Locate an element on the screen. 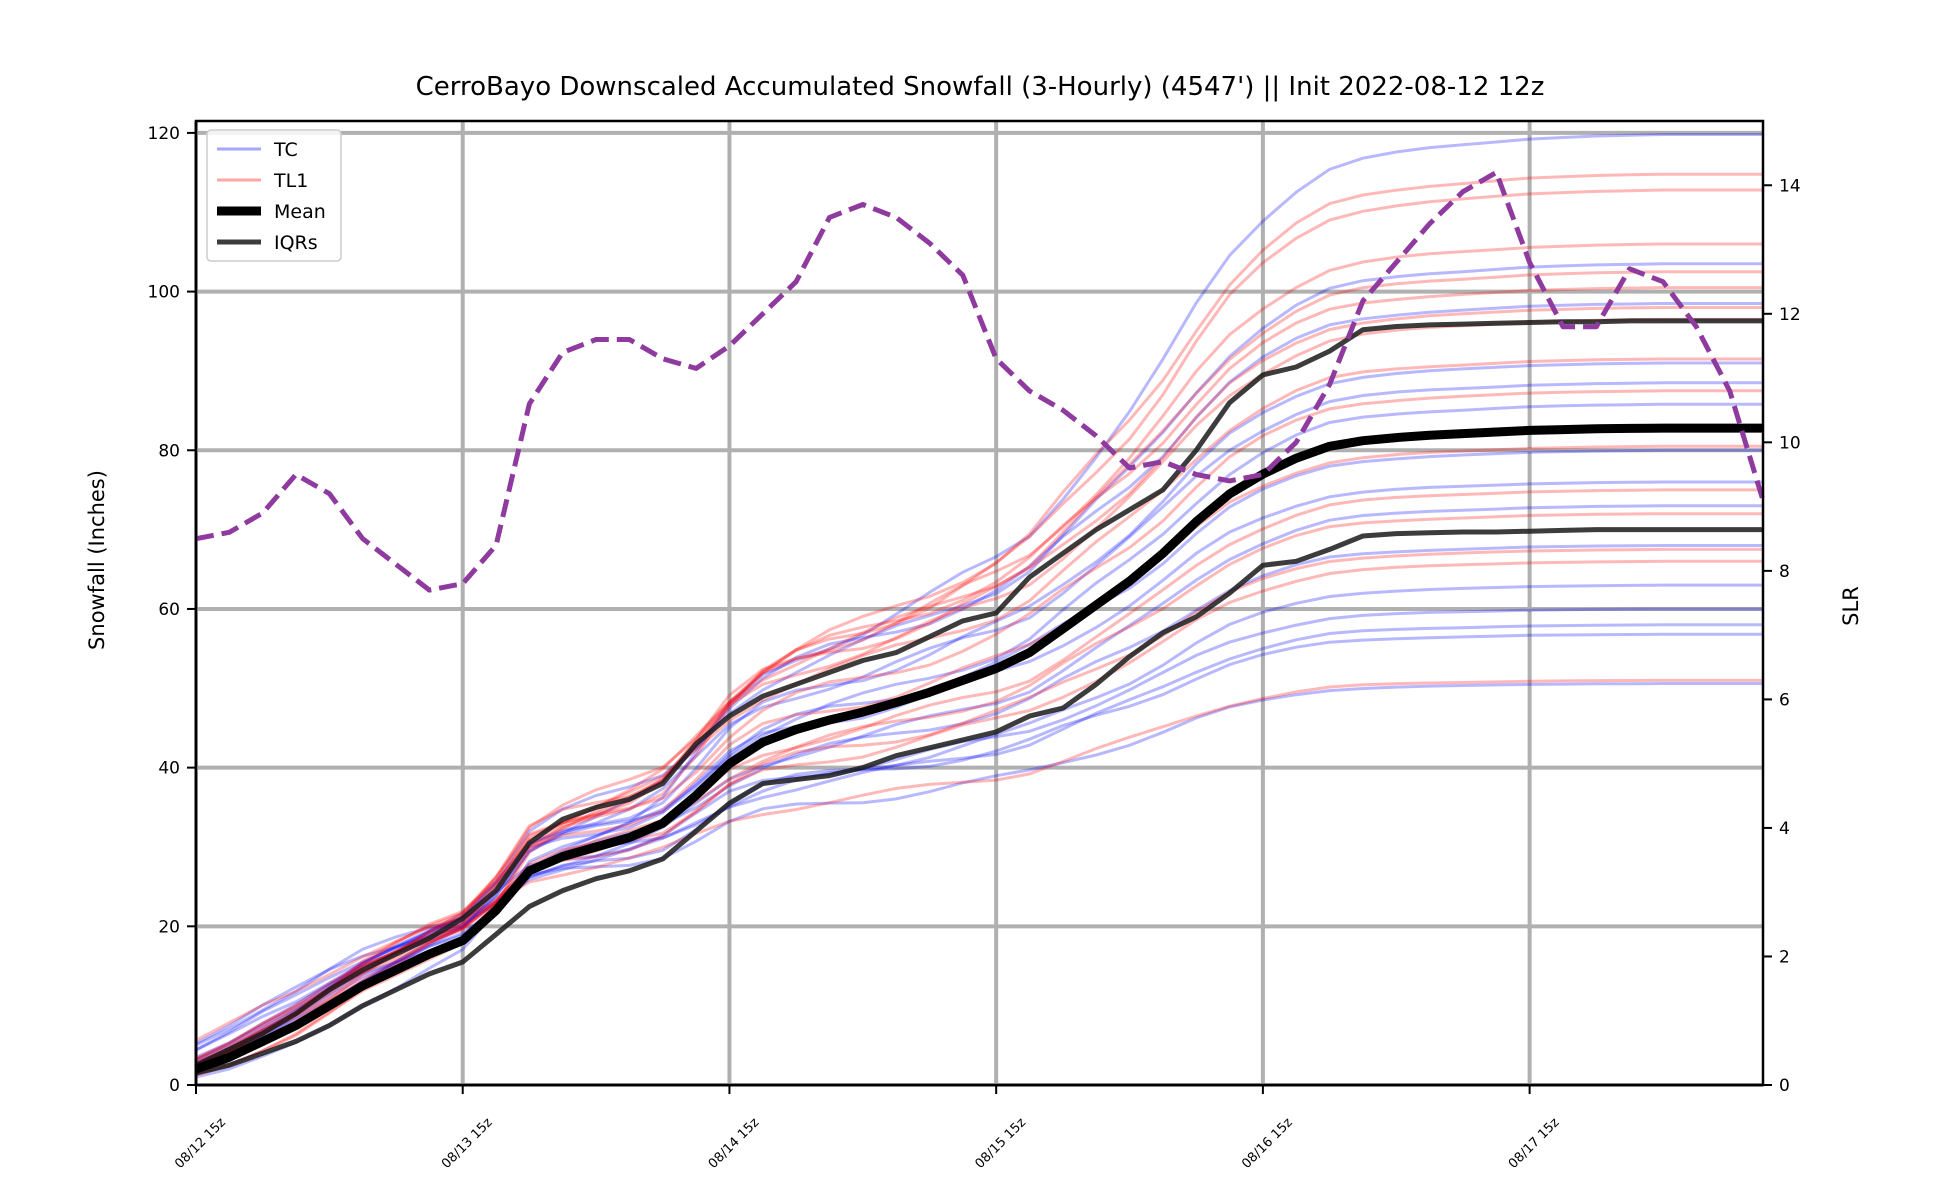  x-tick-label: 08/12 15z is located at coordinates (200, 1143).